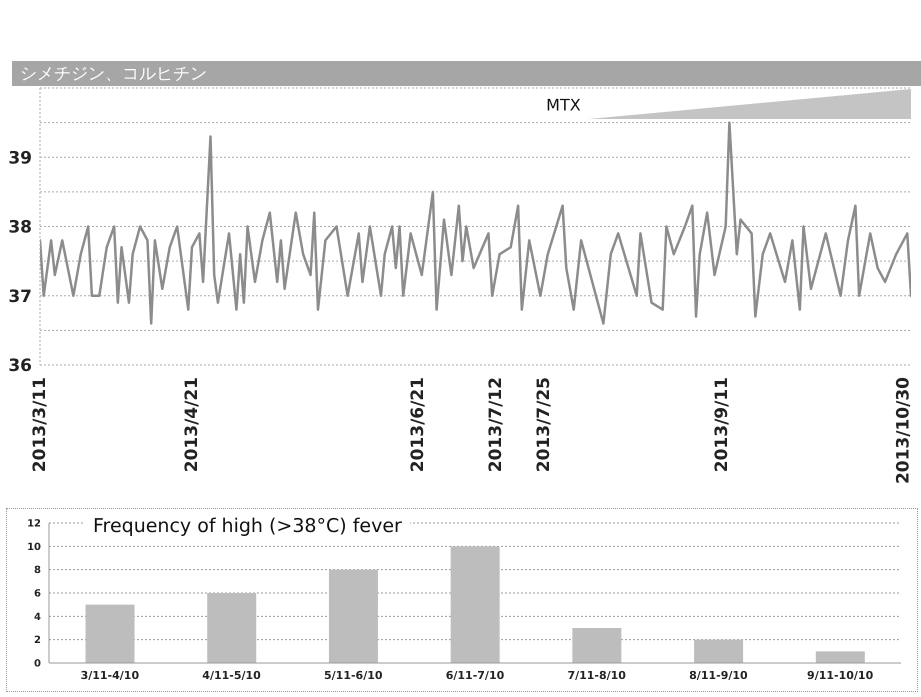 This screenshot has width=921, height=697. I want to click on y-tick-label: 12, so click(34, 524).